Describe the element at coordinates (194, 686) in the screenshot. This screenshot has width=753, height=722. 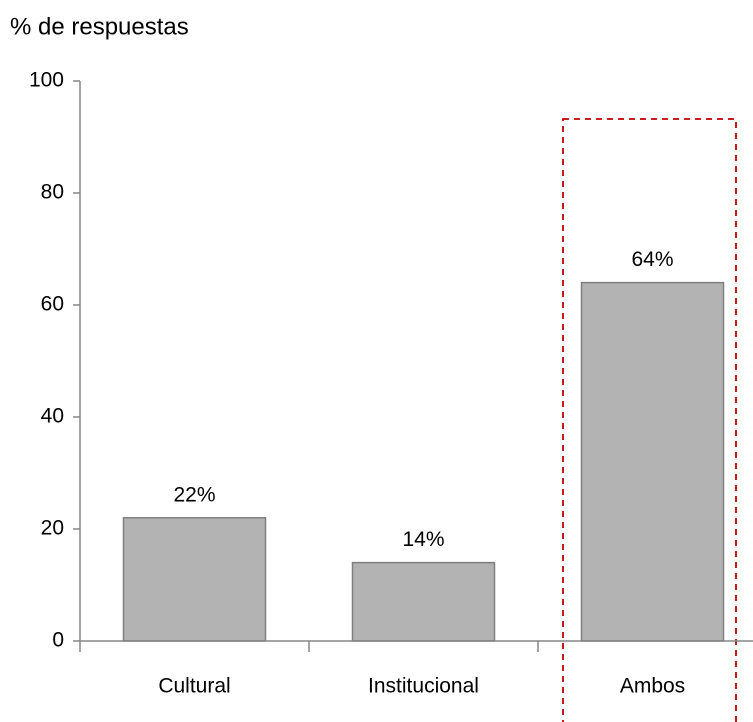
I see `x-tick-label: Cultural` at that location.